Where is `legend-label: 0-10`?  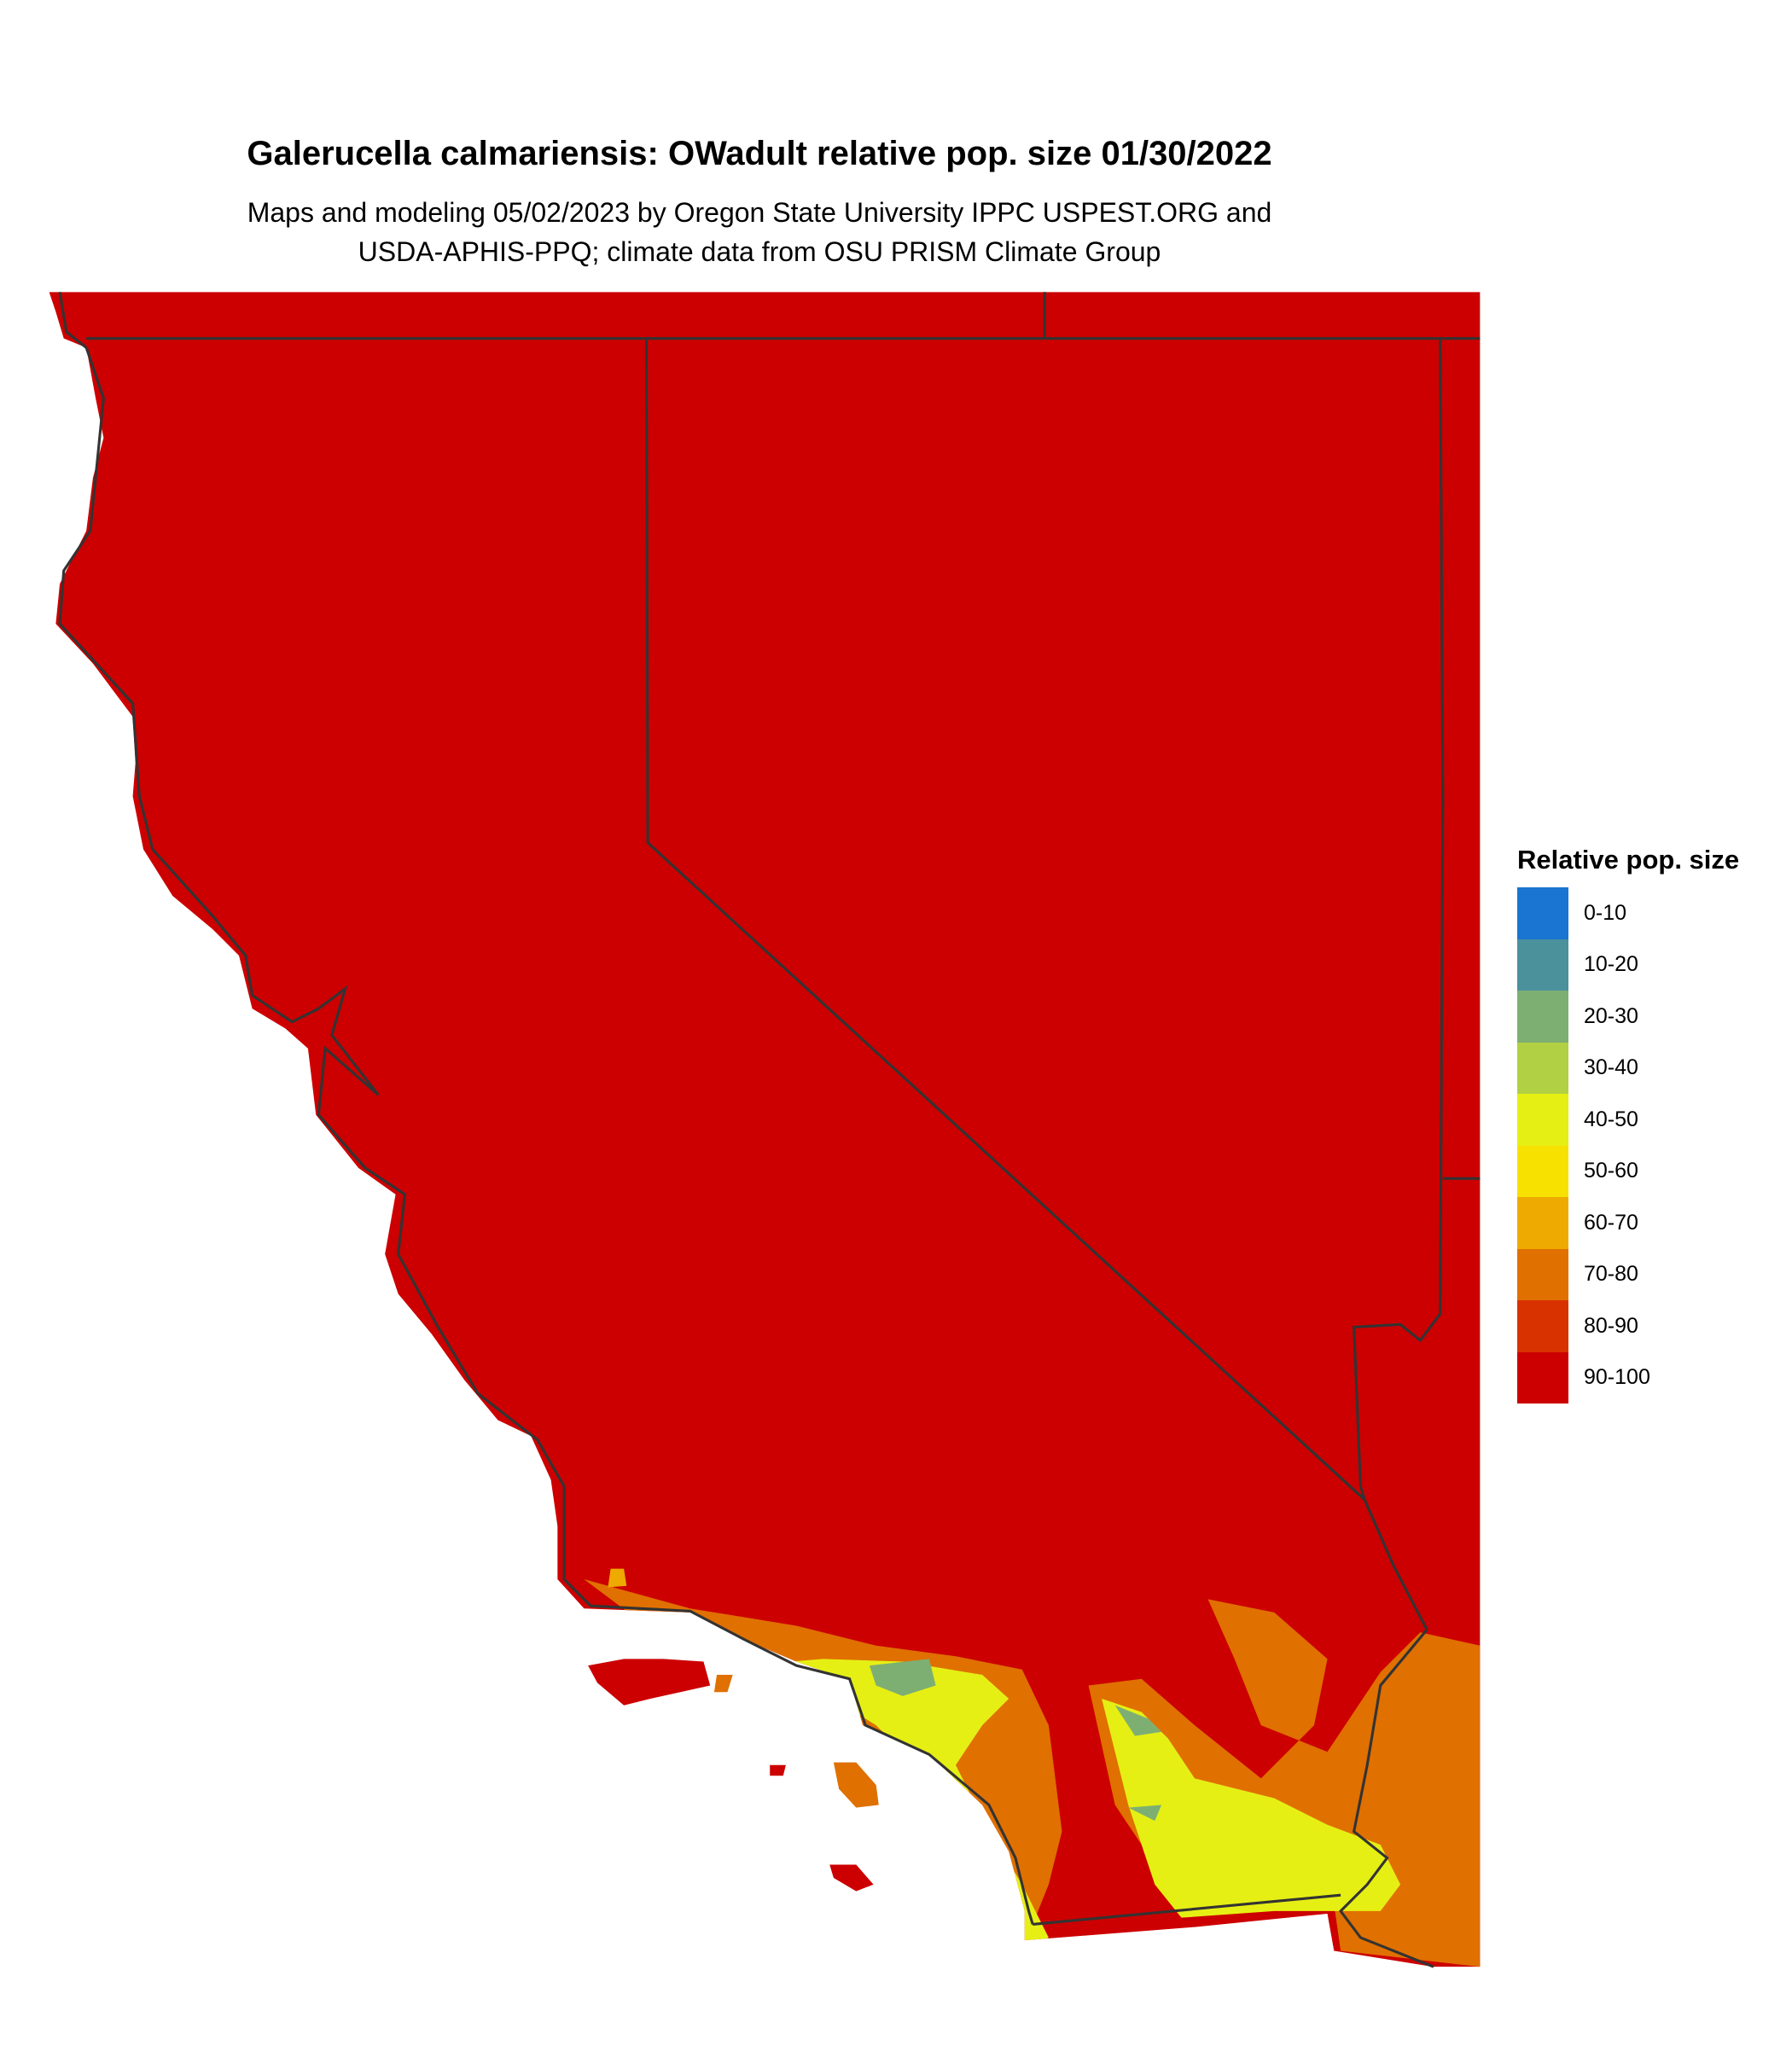
legend-label: 0-10 is located at coordinates (1605, 912).